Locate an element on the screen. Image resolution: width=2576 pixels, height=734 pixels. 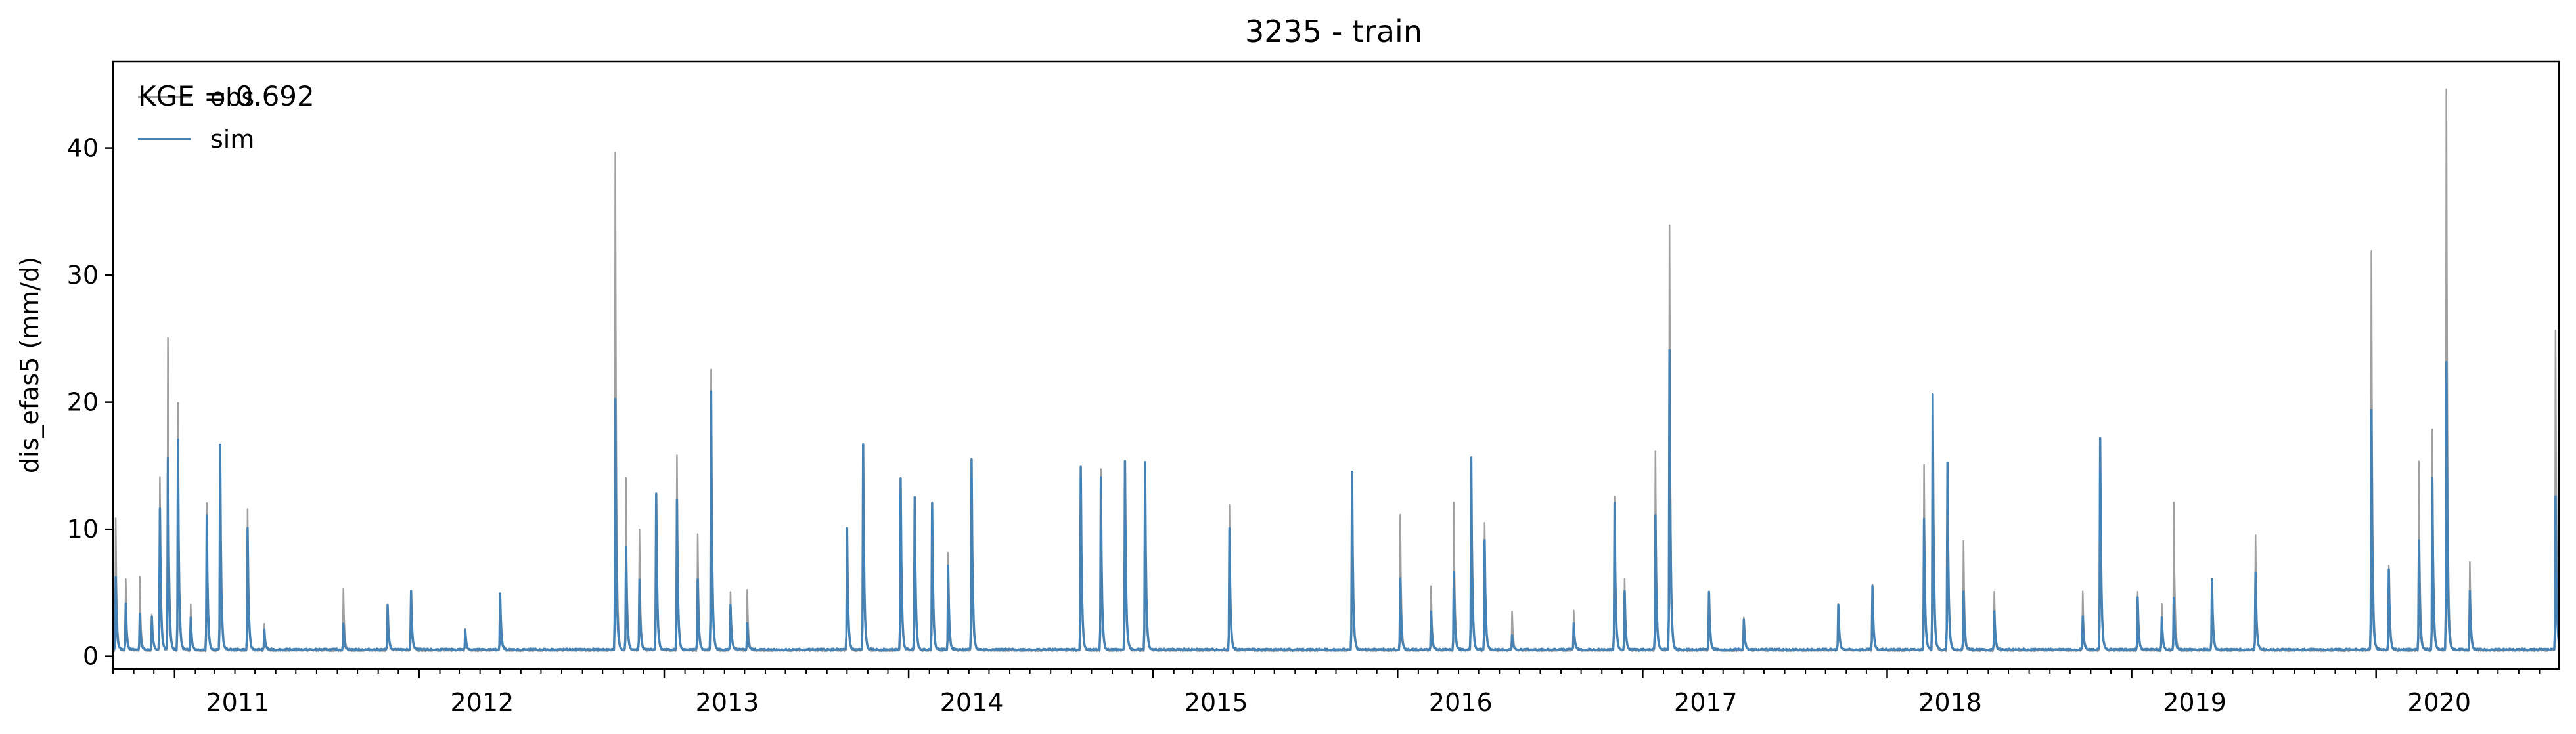
x-tick-label: 2011 is located at coordinates (237, 702).